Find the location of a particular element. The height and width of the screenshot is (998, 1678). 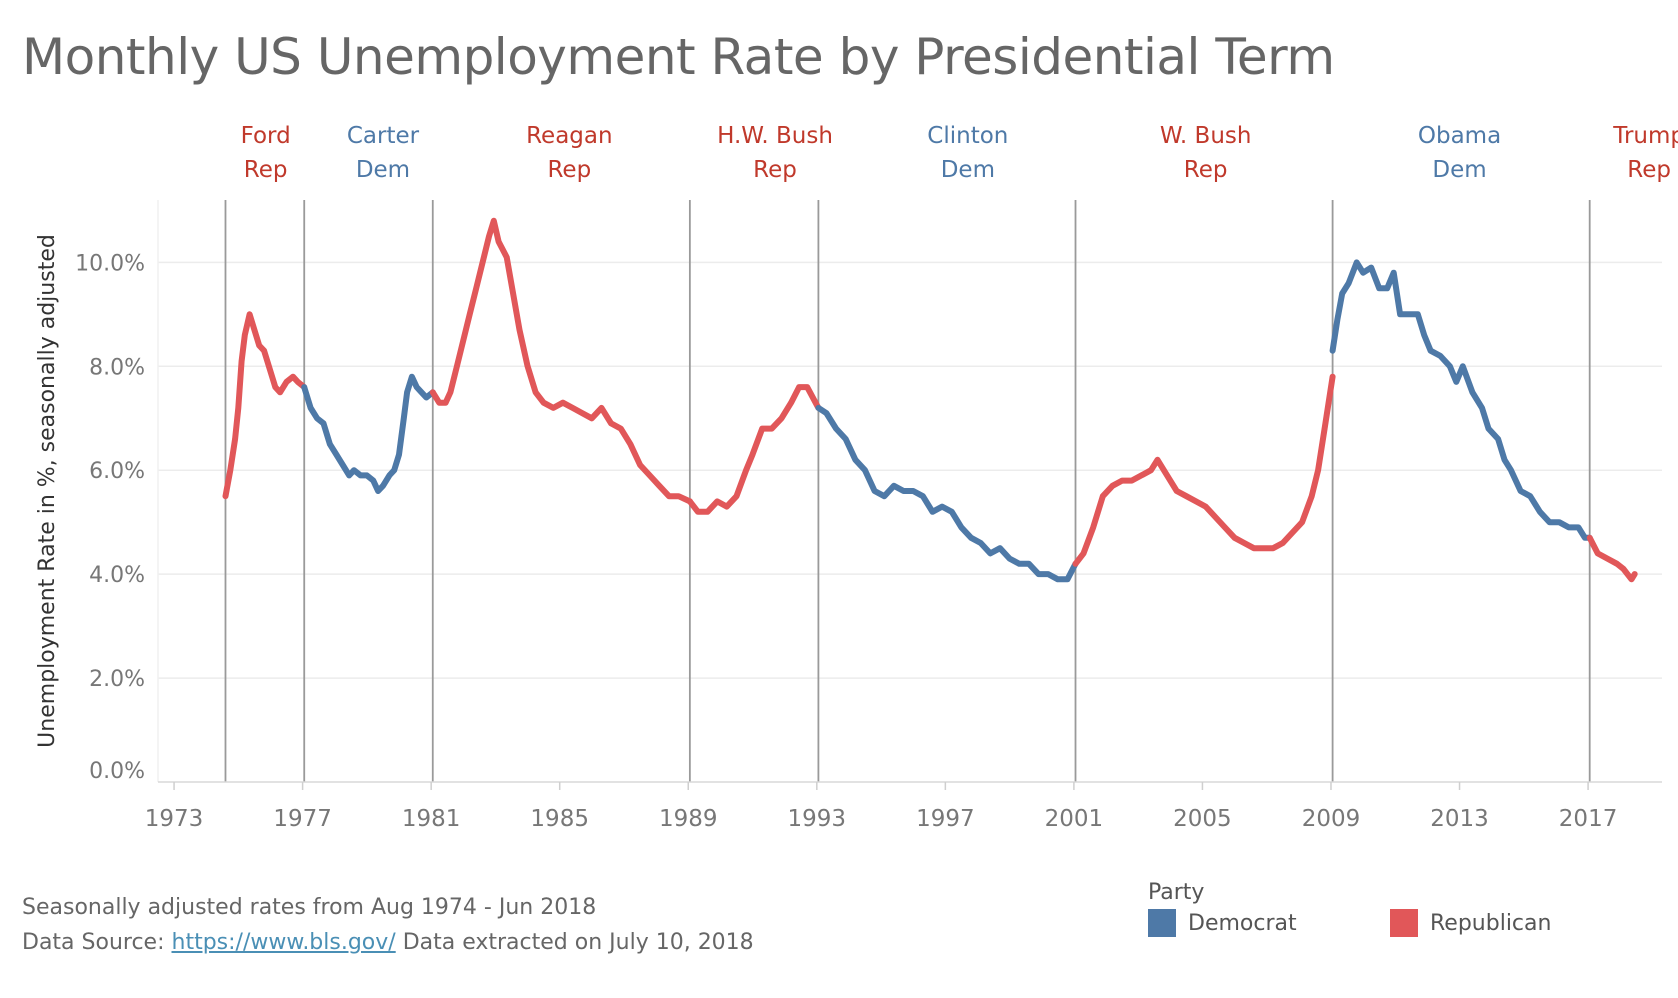

source-suffix: Data extracted on July 10, 2018 is located at coordinates (574, 942).